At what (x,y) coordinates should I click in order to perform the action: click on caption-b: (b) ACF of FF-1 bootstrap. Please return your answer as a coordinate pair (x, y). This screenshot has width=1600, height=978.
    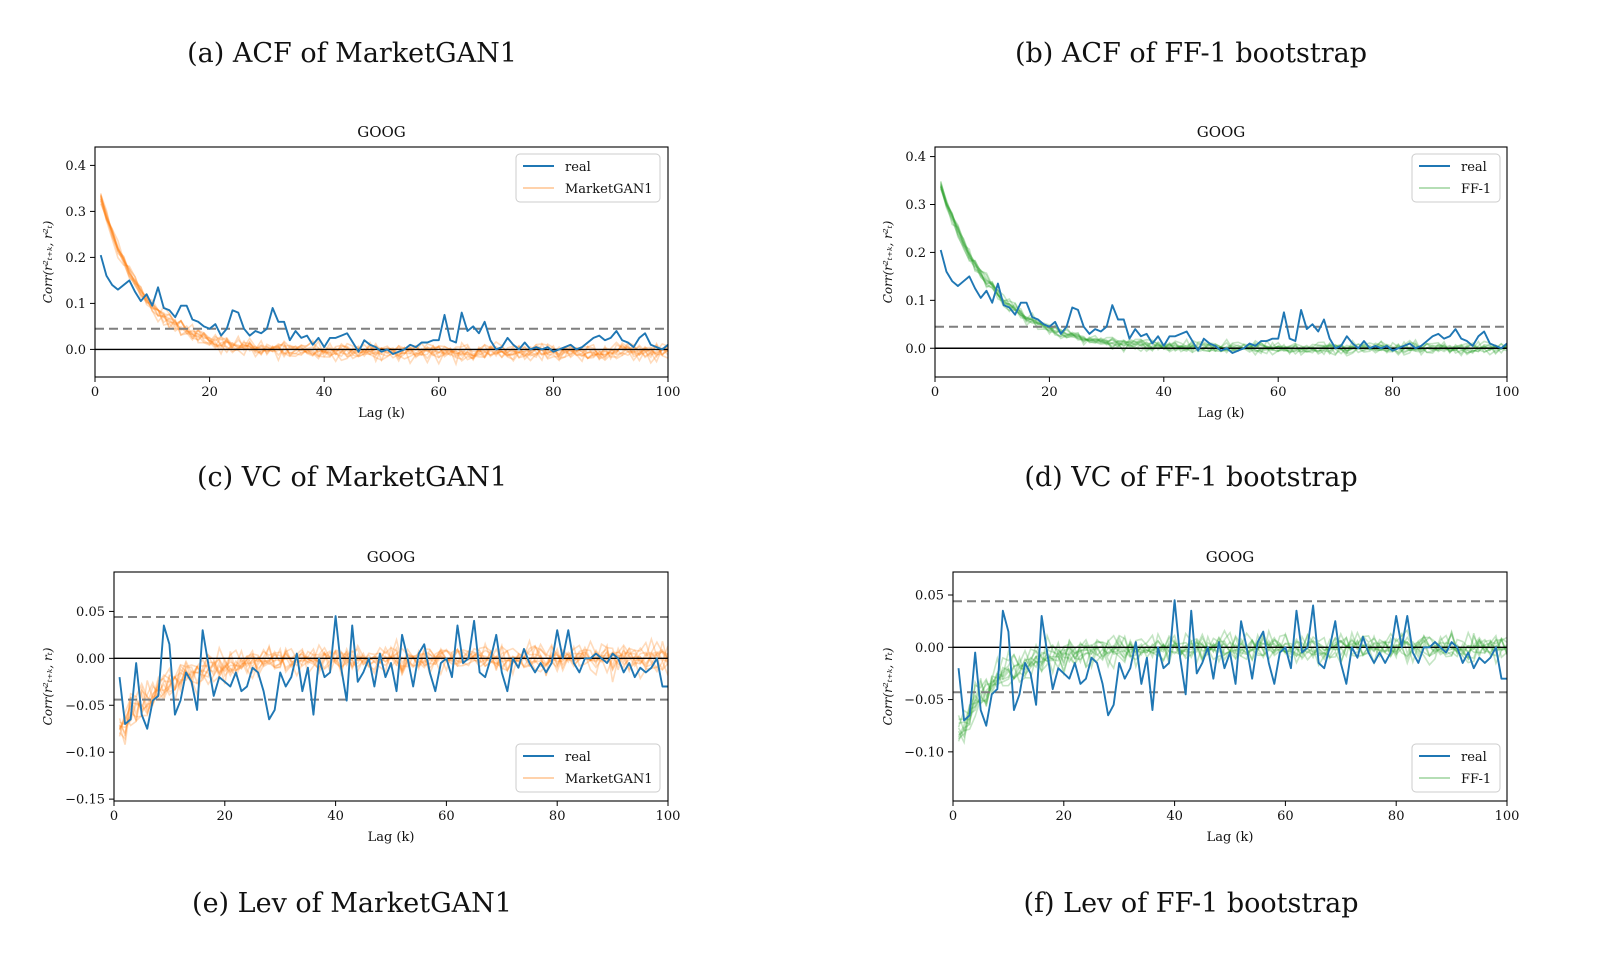
    Looking at the image, I should click on (1191, 53).